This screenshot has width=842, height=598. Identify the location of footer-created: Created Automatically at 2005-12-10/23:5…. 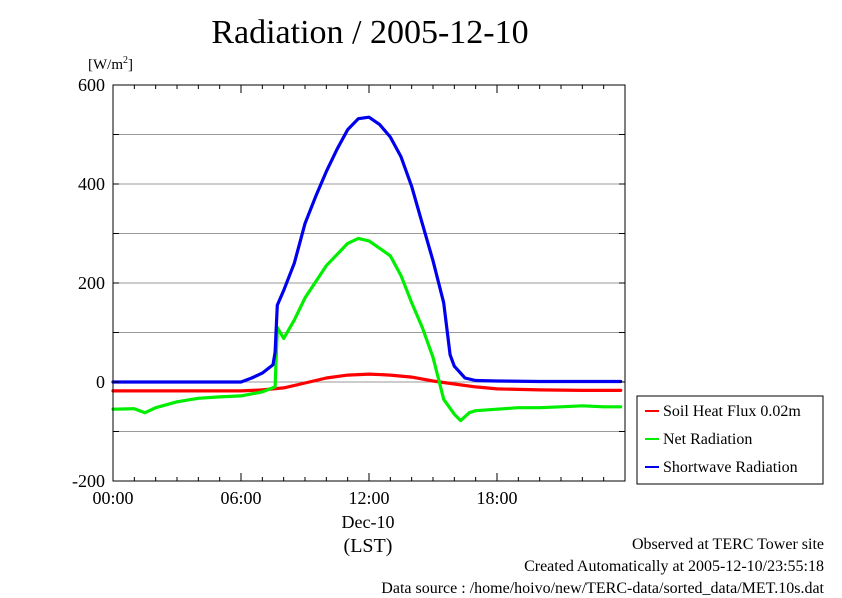
(674, 566).